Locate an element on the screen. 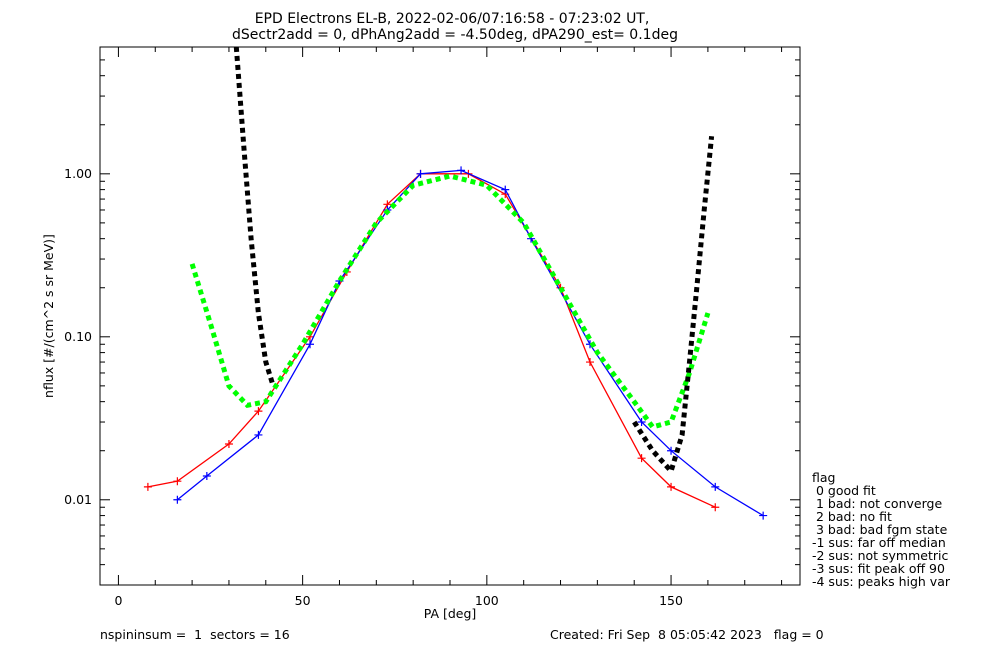 This screenshot has height=650, width=1000. y-axis-label: nflux [#/(cm^2 s sr MeV)] is located at coordinates (48, 316).